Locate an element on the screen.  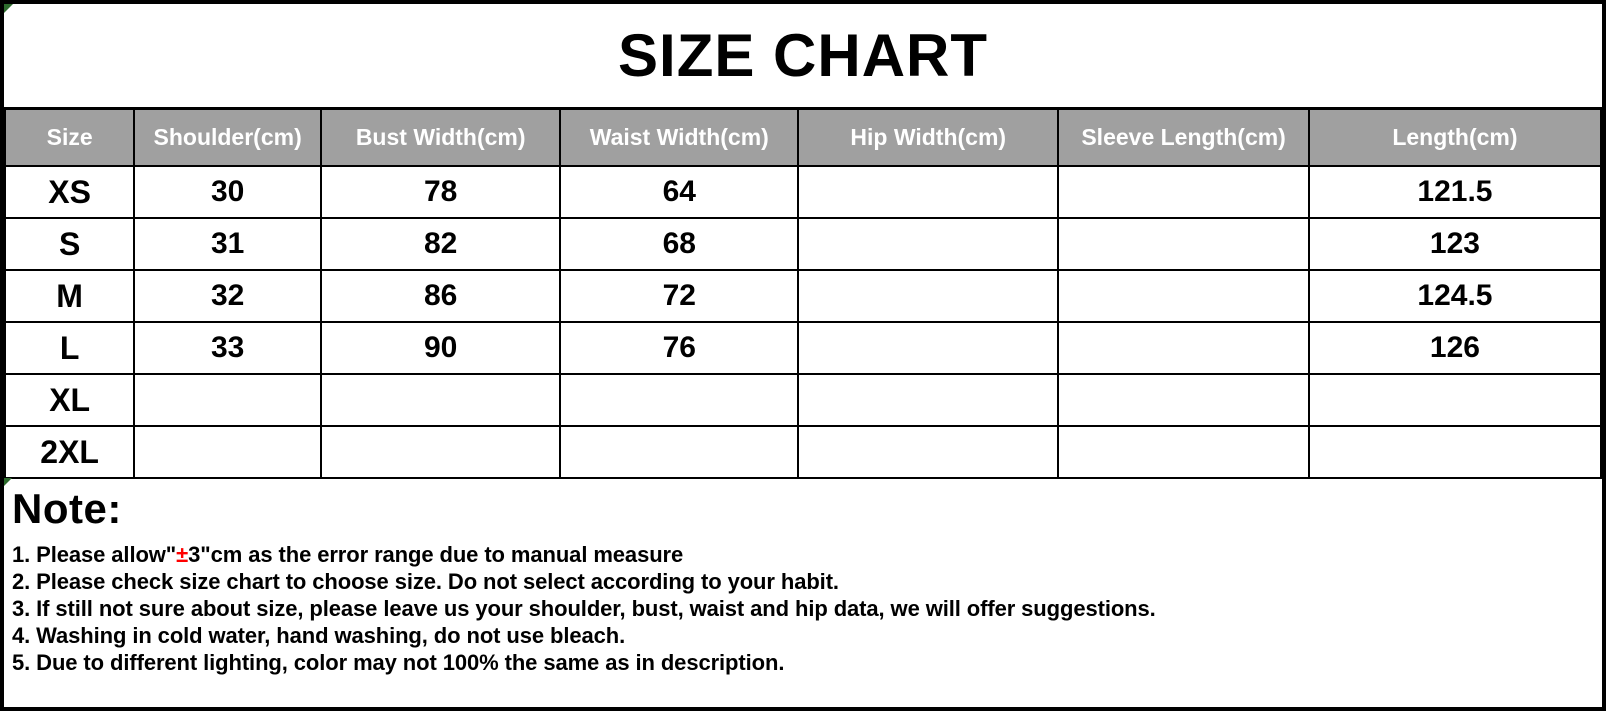
table-row-2xl: 2XL is located at coordinates (803, 452).